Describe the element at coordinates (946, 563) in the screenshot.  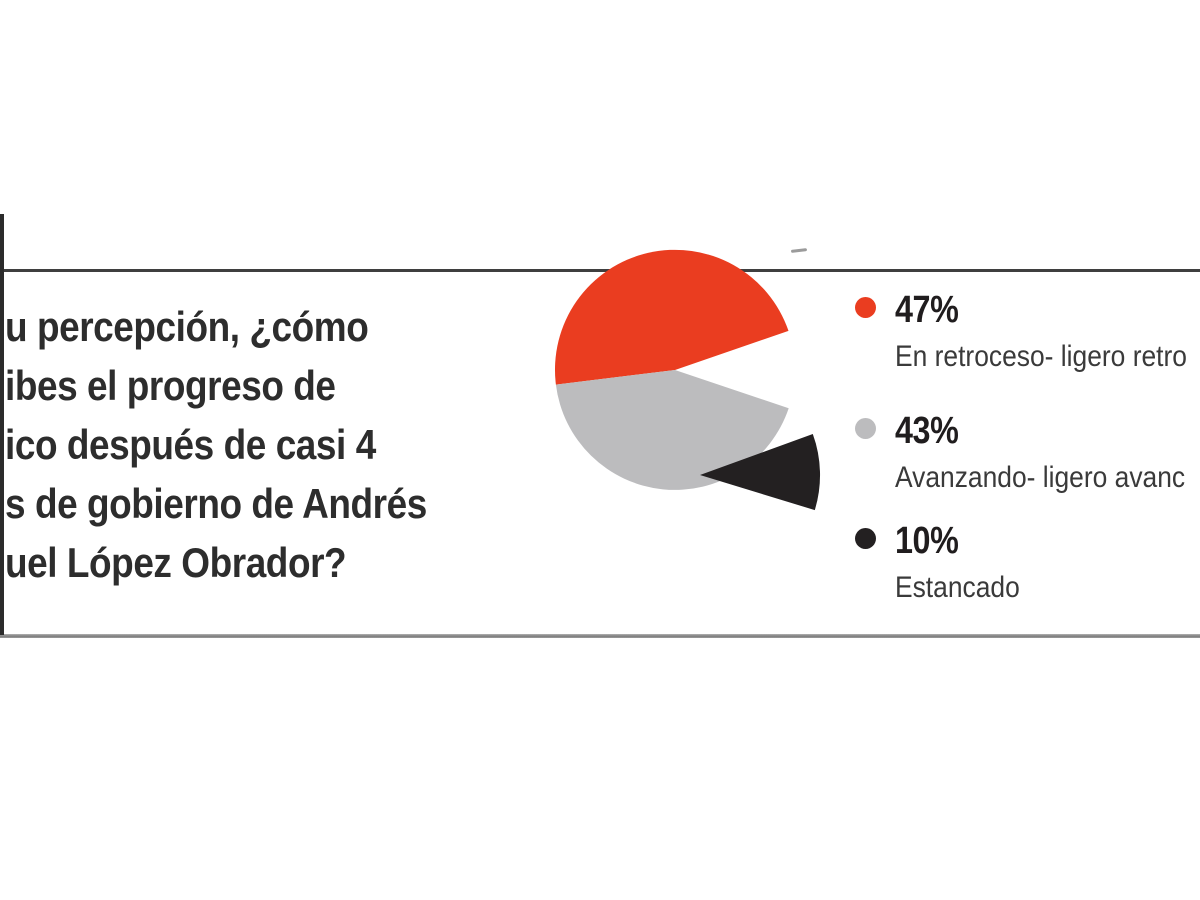
I see `legend-item-estancado: 10% Estancado` at that location.